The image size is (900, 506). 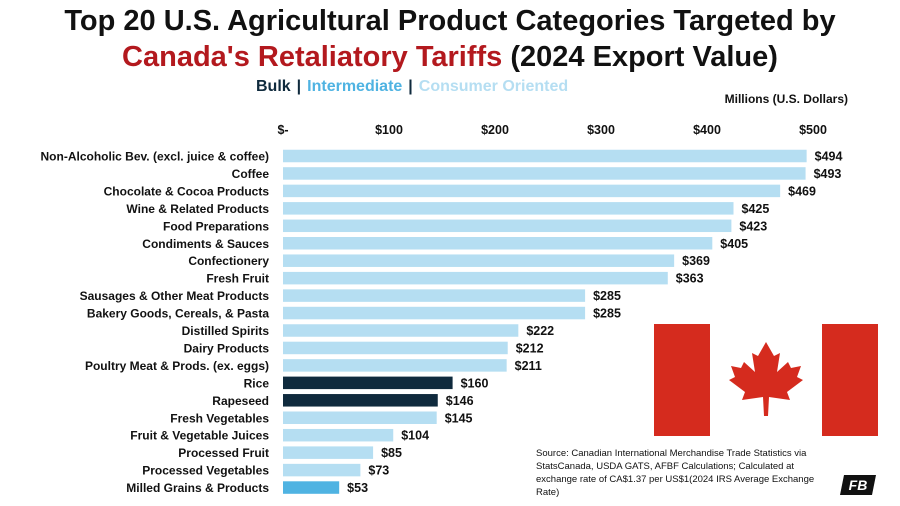 I want to click on fb-logo: FB, so click(x=858, y=485).